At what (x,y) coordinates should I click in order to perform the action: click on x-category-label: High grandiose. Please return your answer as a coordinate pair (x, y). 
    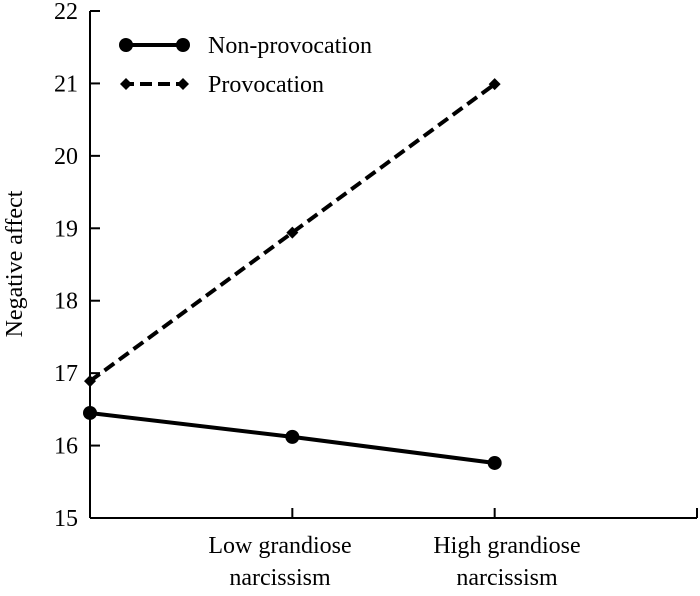
    Looking at the image, I should click on (506, 546).